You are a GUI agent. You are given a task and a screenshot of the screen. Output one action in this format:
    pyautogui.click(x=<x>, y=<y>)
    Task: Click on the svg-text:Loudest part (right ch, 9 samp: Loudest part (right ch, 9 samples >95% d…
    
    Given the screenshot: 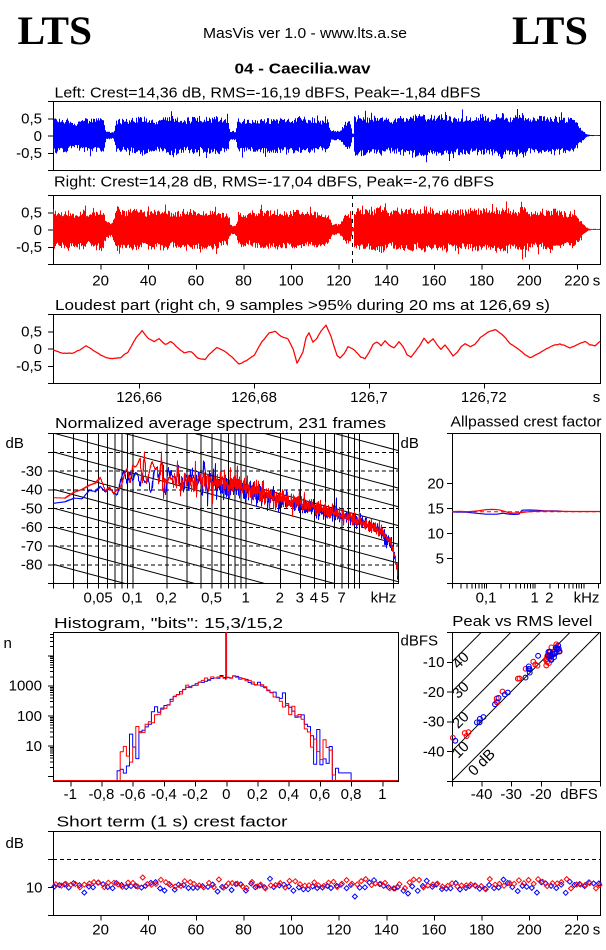 What is the action you would take?
    pyautogui.click(x=302, y=305)
    